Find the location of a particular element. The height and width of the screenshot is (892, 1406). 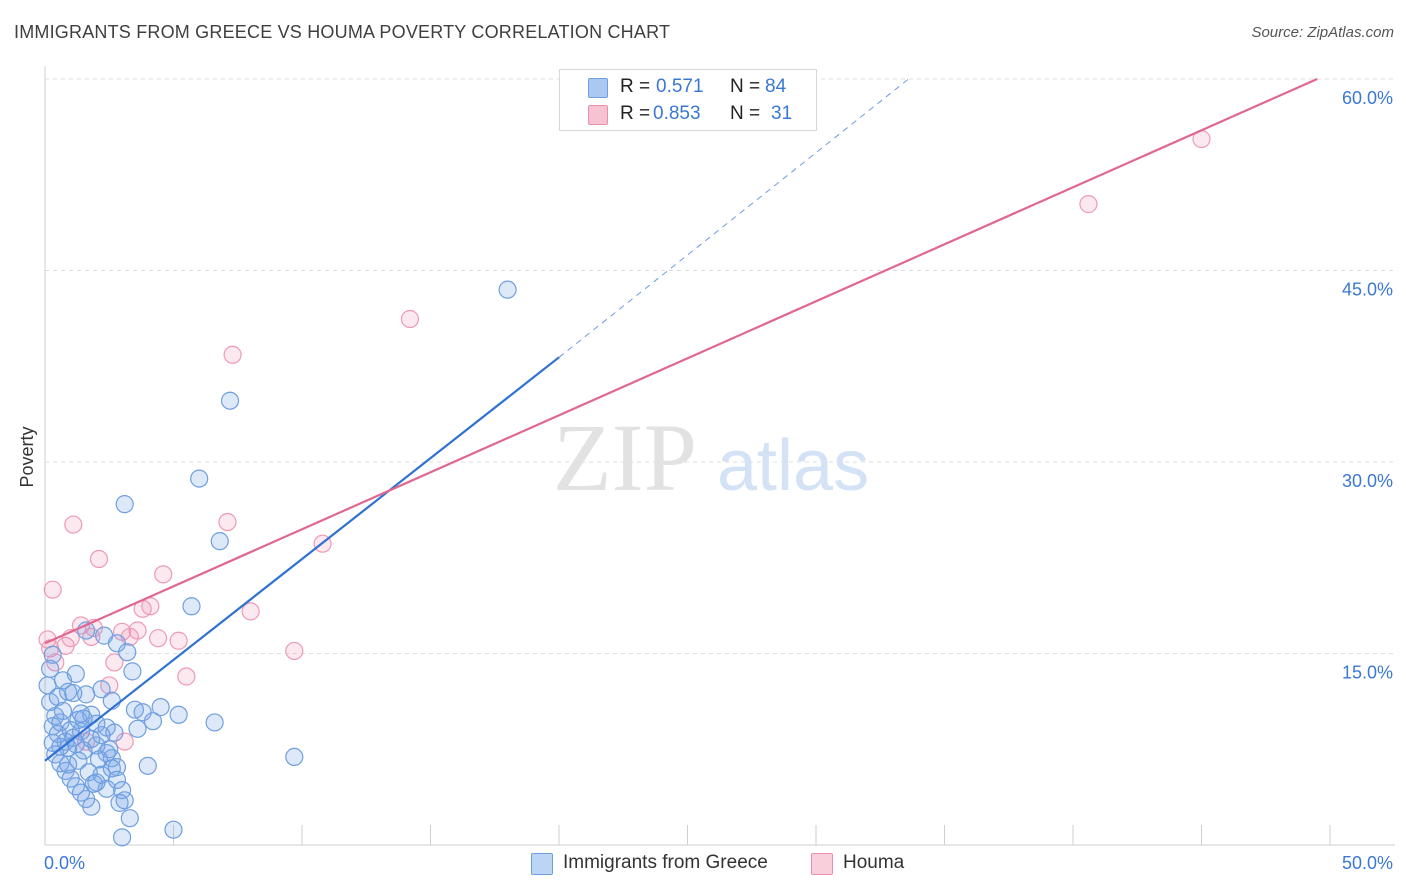

watermark-atlas: atlas is located at coordinates (793, 466).